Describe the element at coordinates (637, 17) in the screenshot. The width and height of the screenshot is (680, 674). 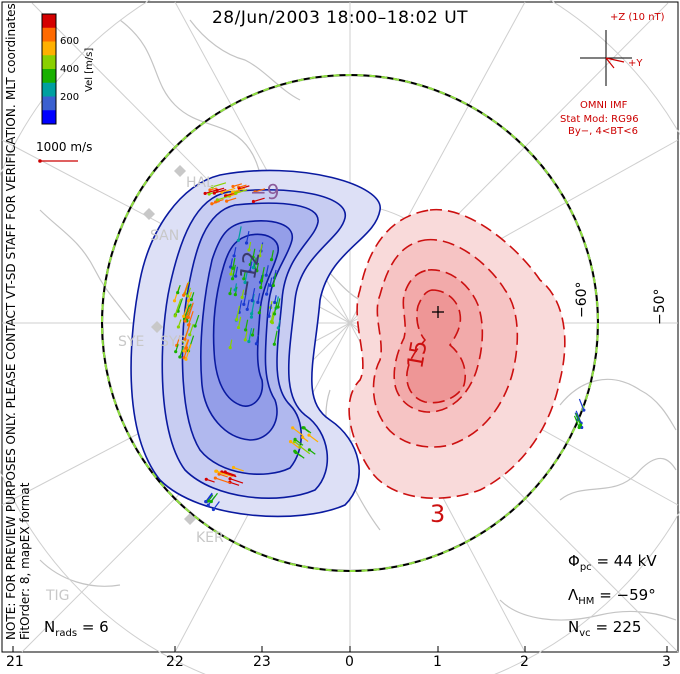
I see `imf-z-label: +Z (10 nT)` at that location.